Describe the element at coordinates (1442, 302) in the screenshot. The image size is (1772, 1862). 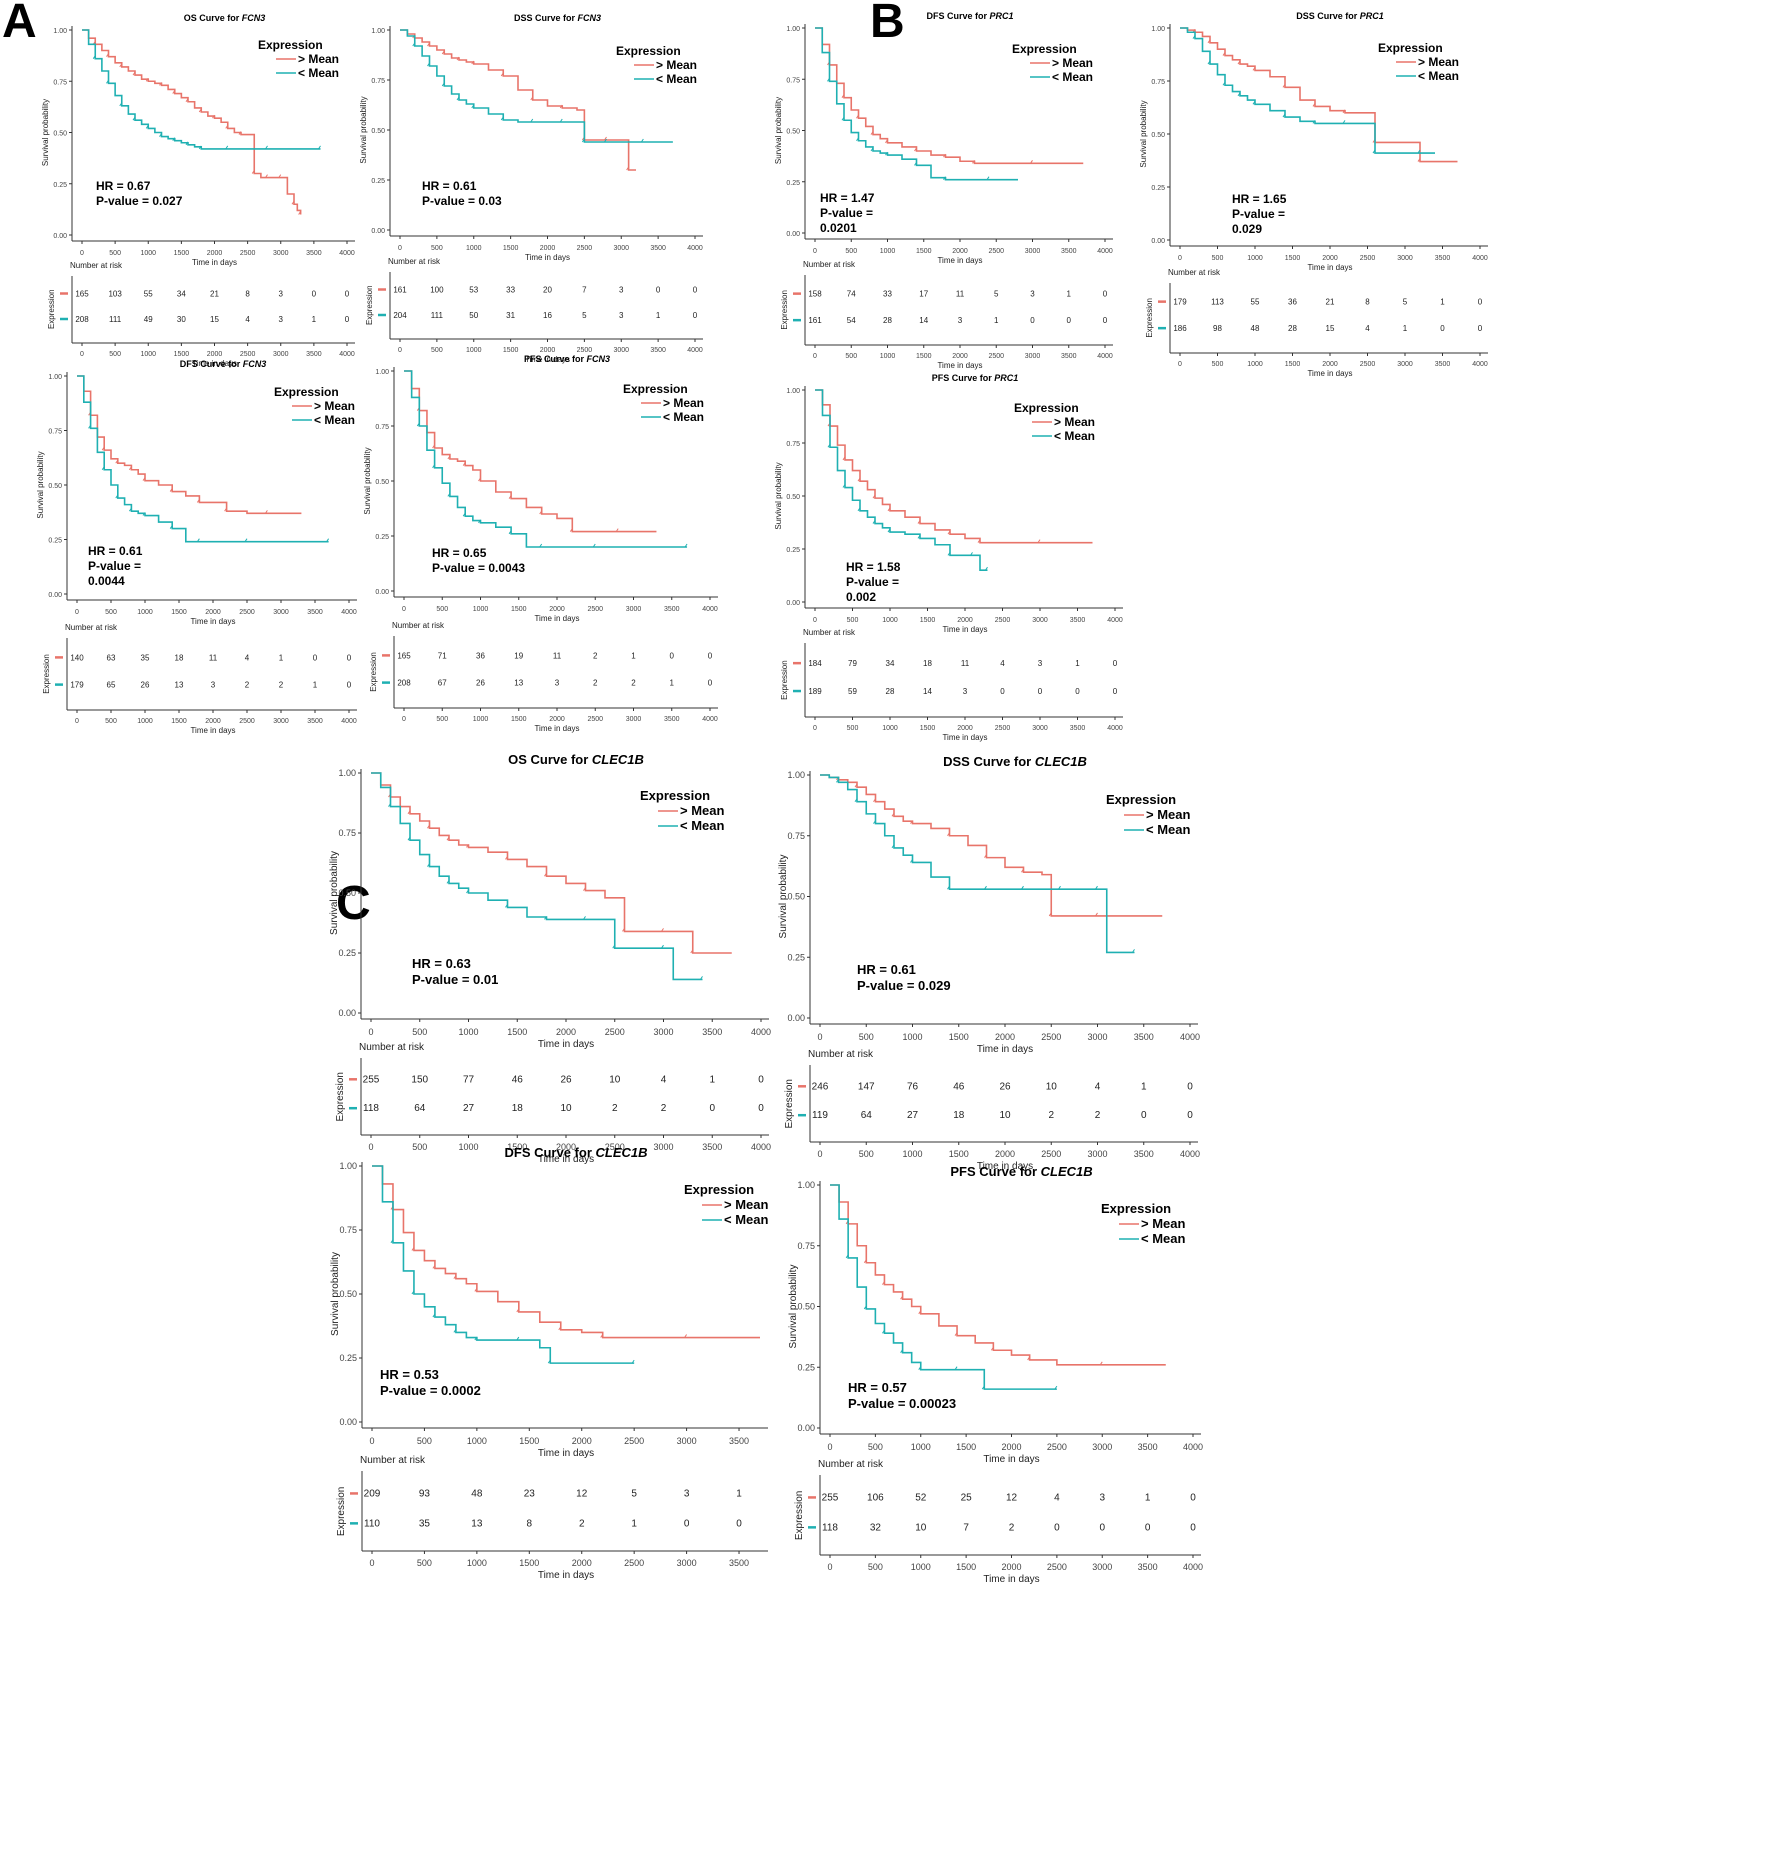
I see `risk-value-high: 1` at that location.